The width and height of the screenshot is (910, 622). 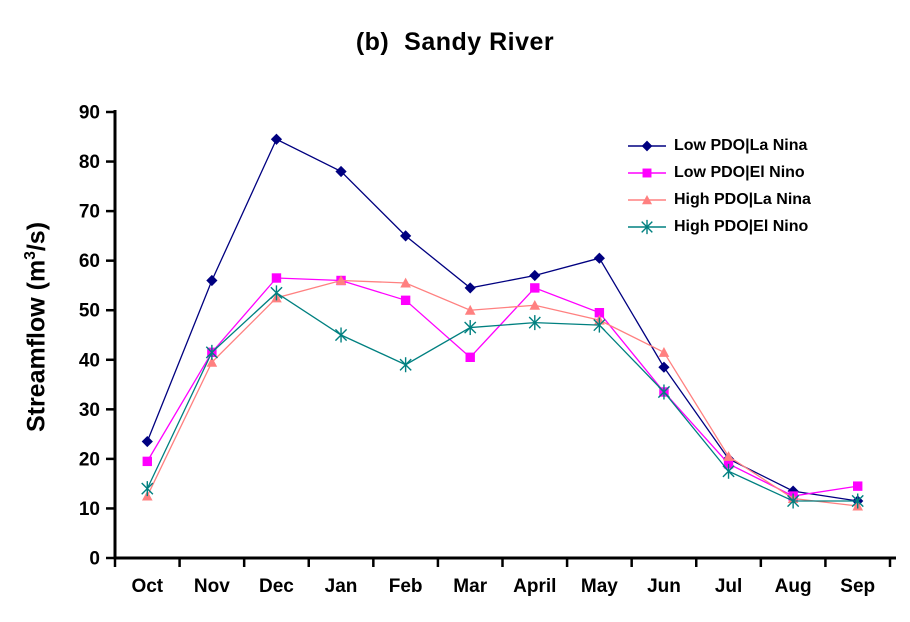 I want to click on legend-label: Low PDO|La Nina, so click(x=741, y=145).